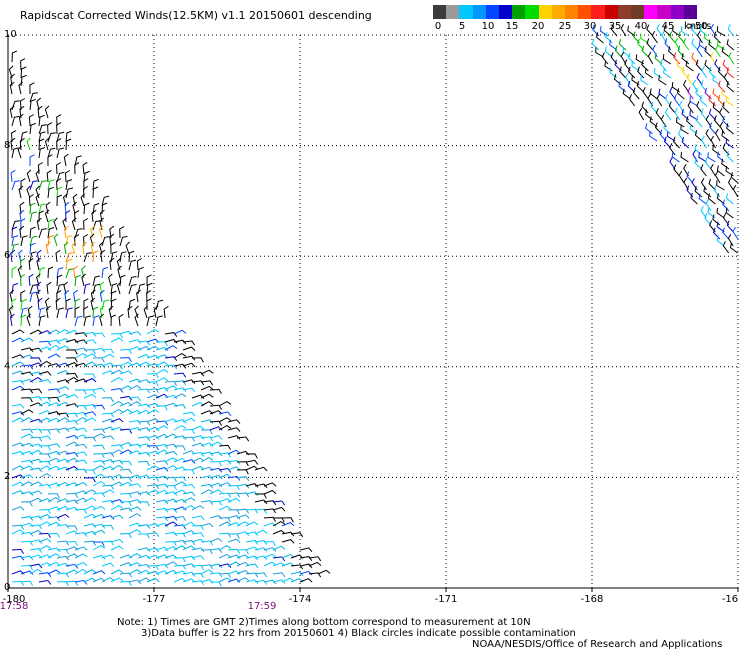  What do you see at coordinates (7, 256) in the screenshot?
I see `latitude-label: 6` at bounding box center [7, 256].